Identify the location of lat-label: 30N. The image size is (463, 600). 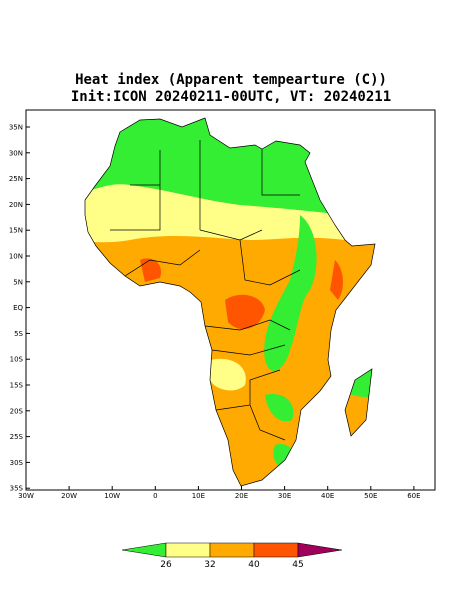
(16, 153).